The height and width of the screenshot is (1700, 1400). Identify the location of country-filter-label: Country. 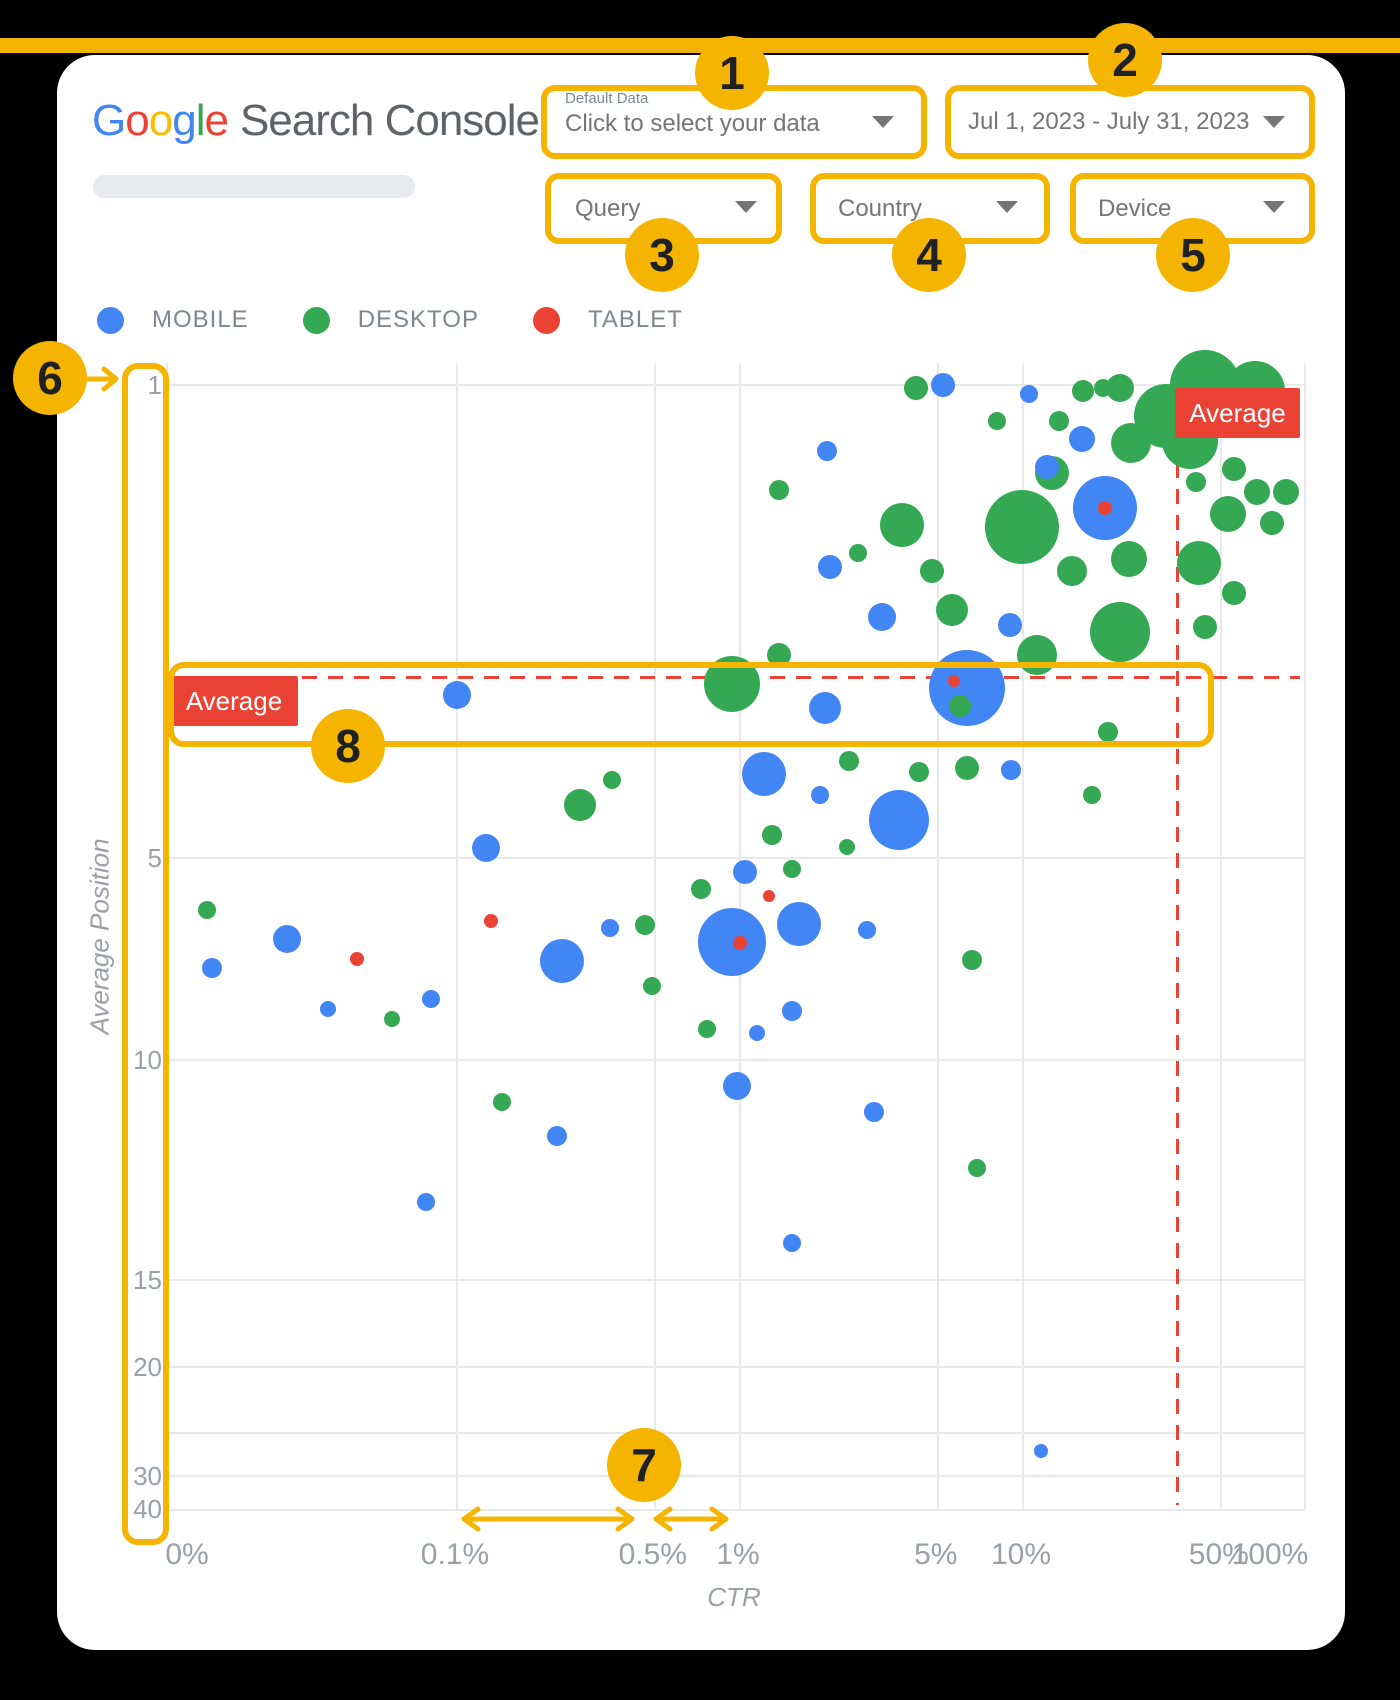
(880, 208).